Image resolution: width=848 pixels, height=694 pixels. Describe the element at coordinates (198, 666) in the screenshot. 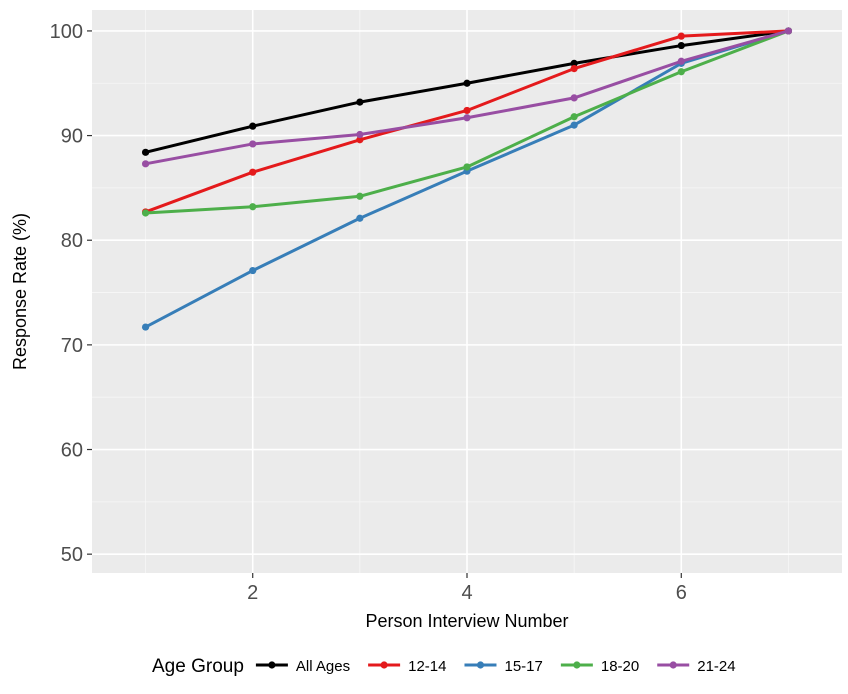

I see `legend-title: Age Group` at that location.